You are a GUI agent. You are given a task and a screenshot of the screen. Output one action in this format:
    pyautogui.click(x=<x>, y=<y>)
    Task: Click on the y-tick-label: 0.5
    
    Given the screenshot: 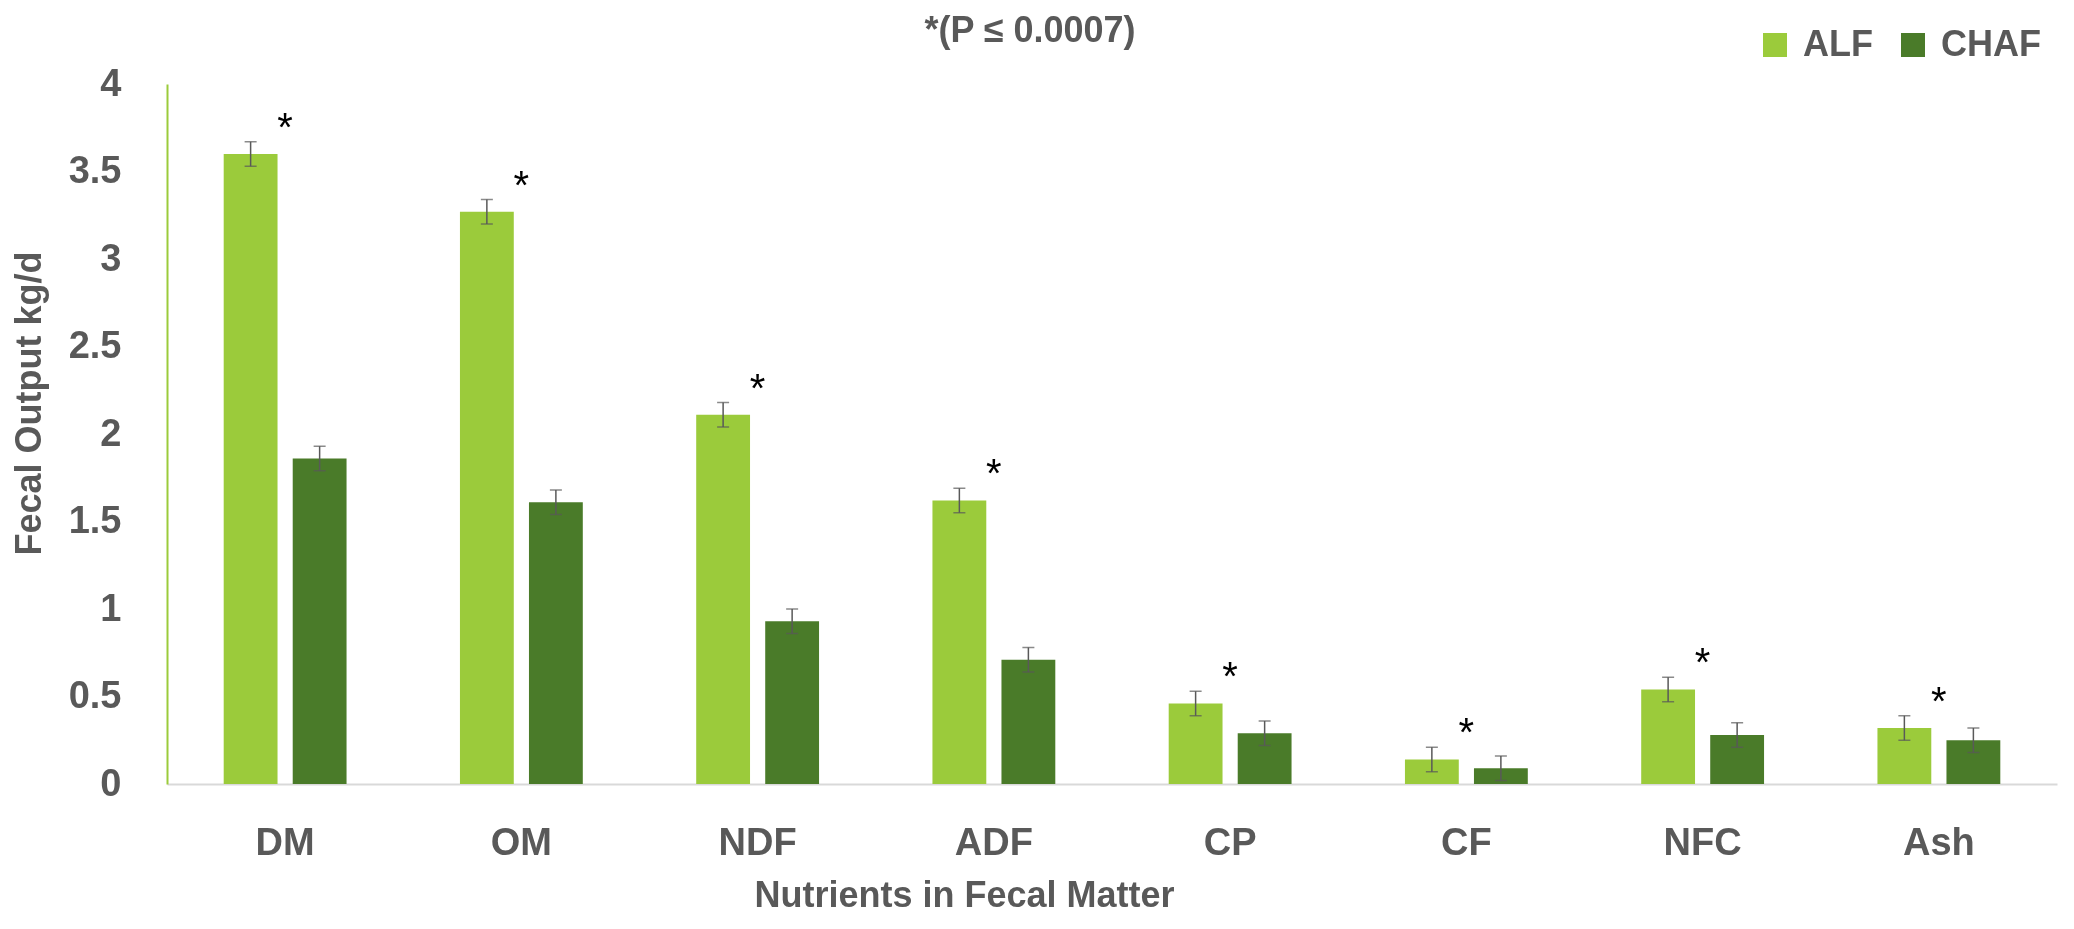 What is the action you would take?
    pyautogui.click(x=95, y=695)
    